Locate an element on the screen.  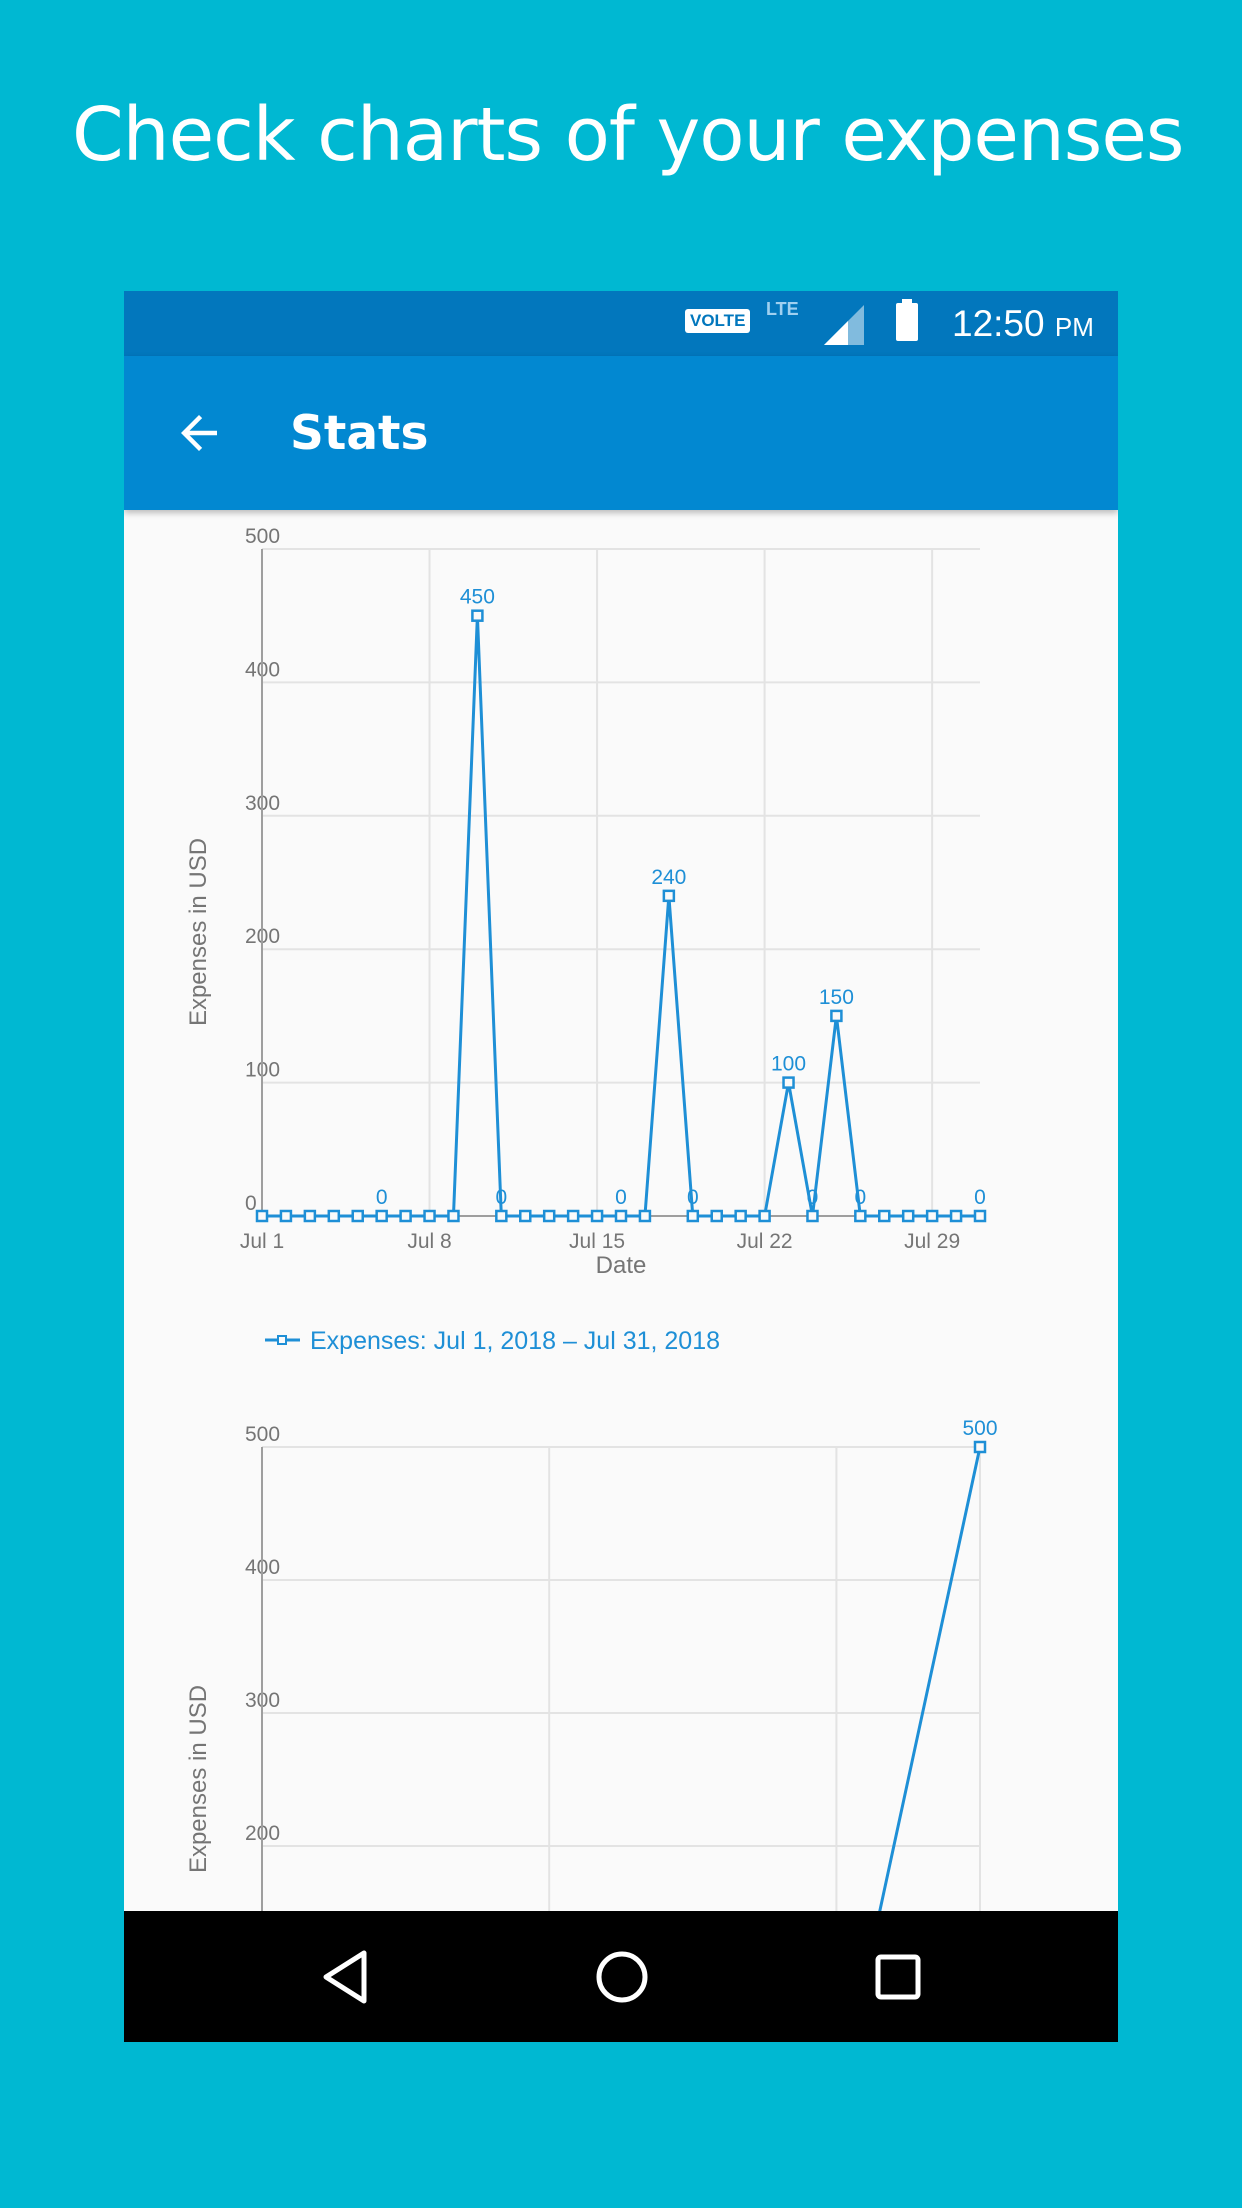
recents-square-icon is located at coordinates (898, 1977).